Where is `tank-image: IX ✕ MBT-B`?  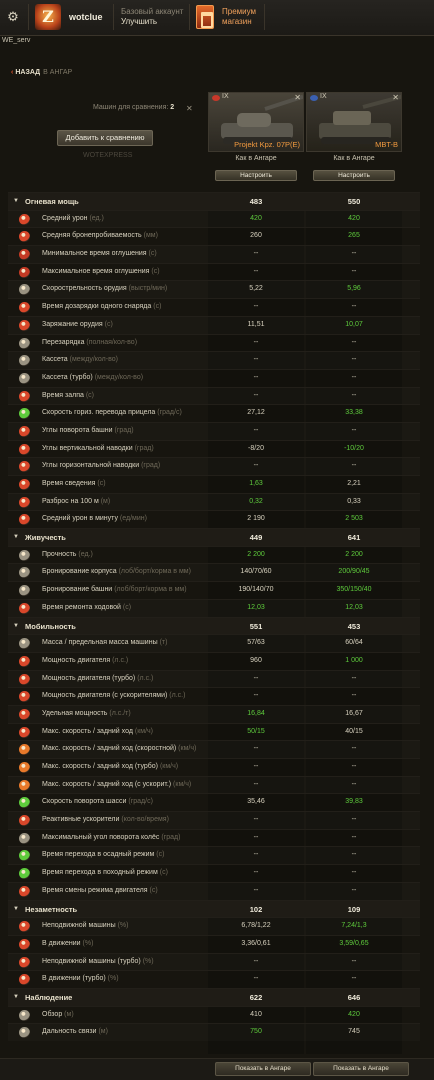
tank-image: IX ✕ MBT-B is located at coordinates (354, 122).